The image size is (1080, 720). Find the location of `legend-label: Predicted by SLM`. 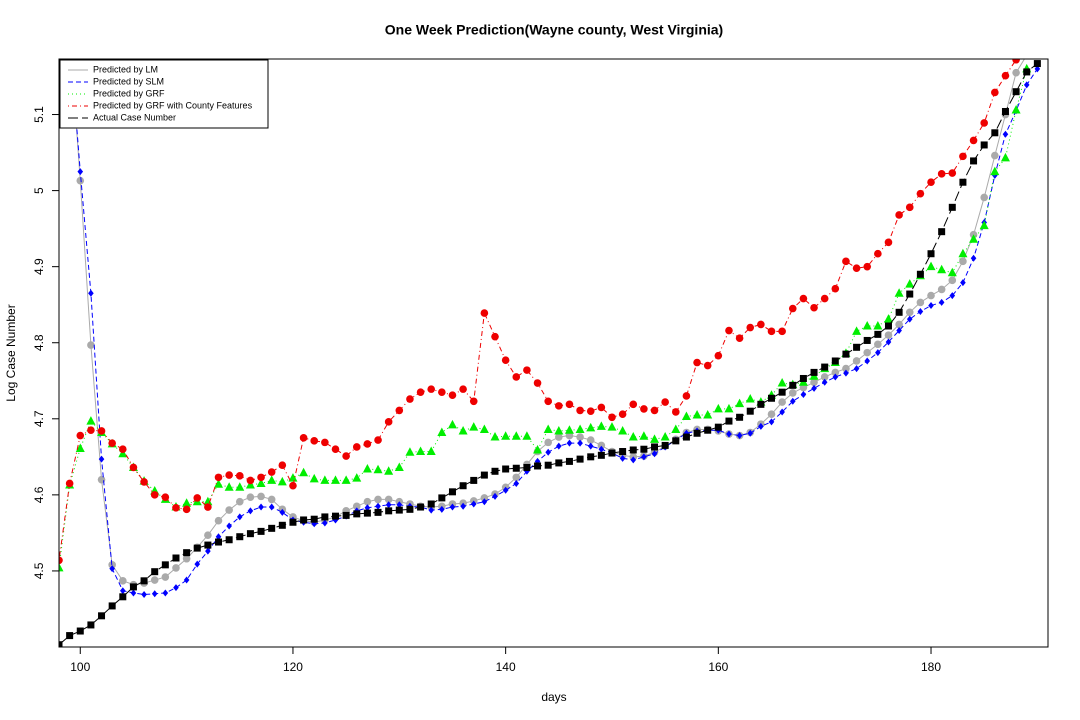

legend-label: Predicted by SLM is located at coordinates (128, 81).